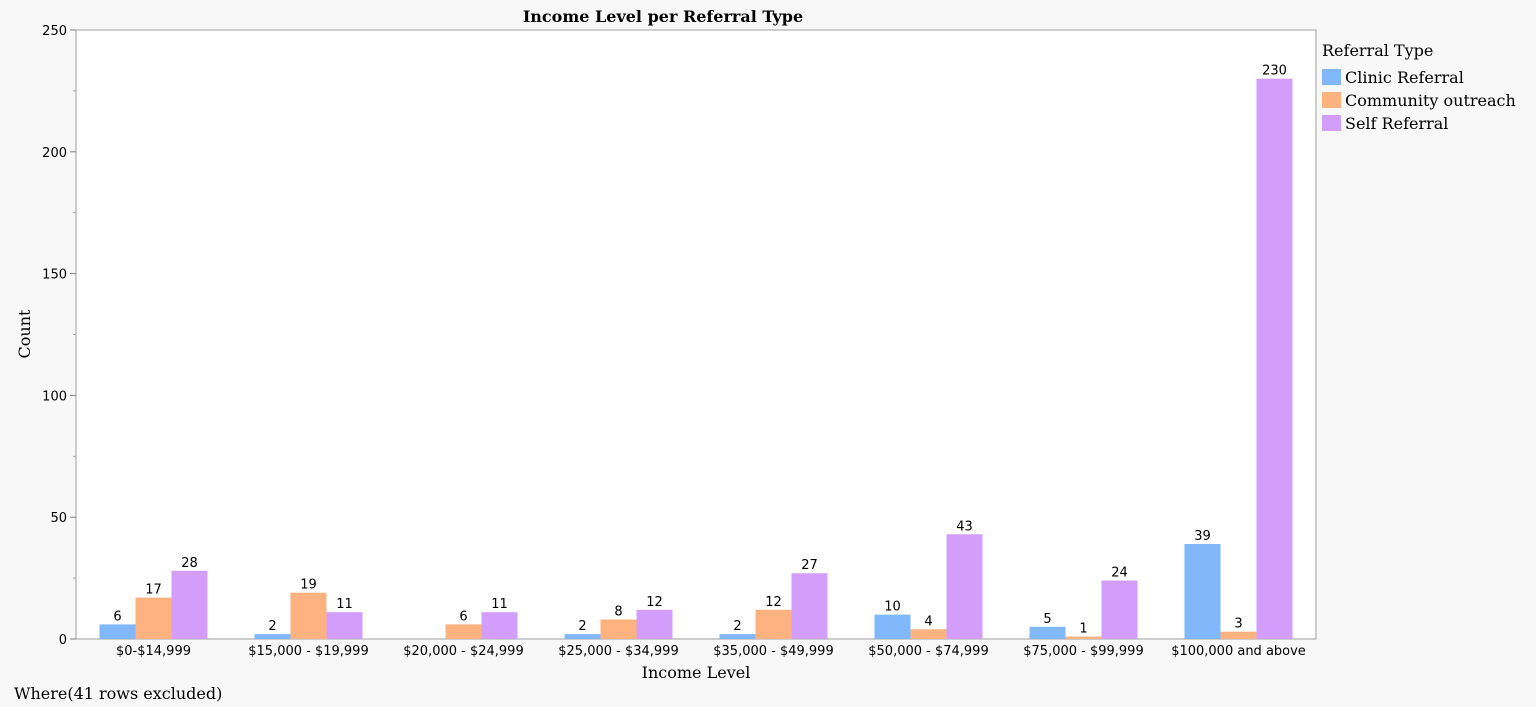 The width and height of the screenshot is (1536, 707). Describe the element at coordinates (54, 275) in the screenshot. I see `y-tick-label: 150` at that location.